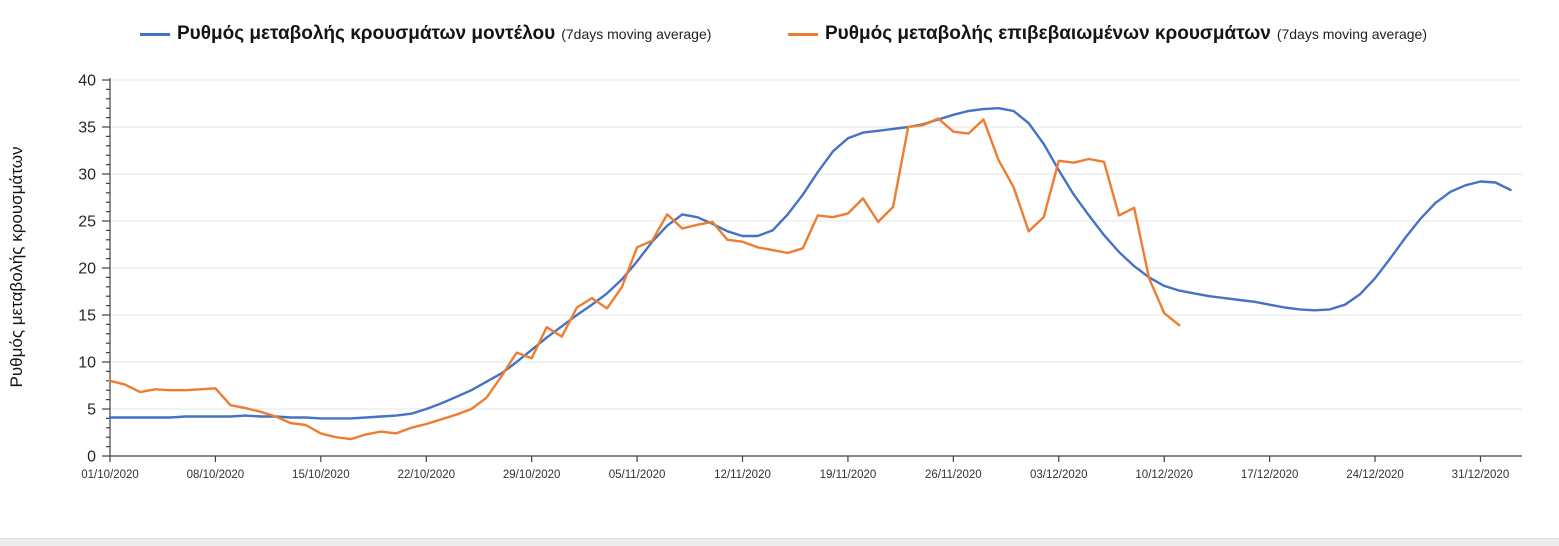 The image size is (1559, 546). What do you see at coordinates (636, 34) in the screenshot?
I see `legend-suffix-model: (7days moving average)` at bounding box center [636, 34].